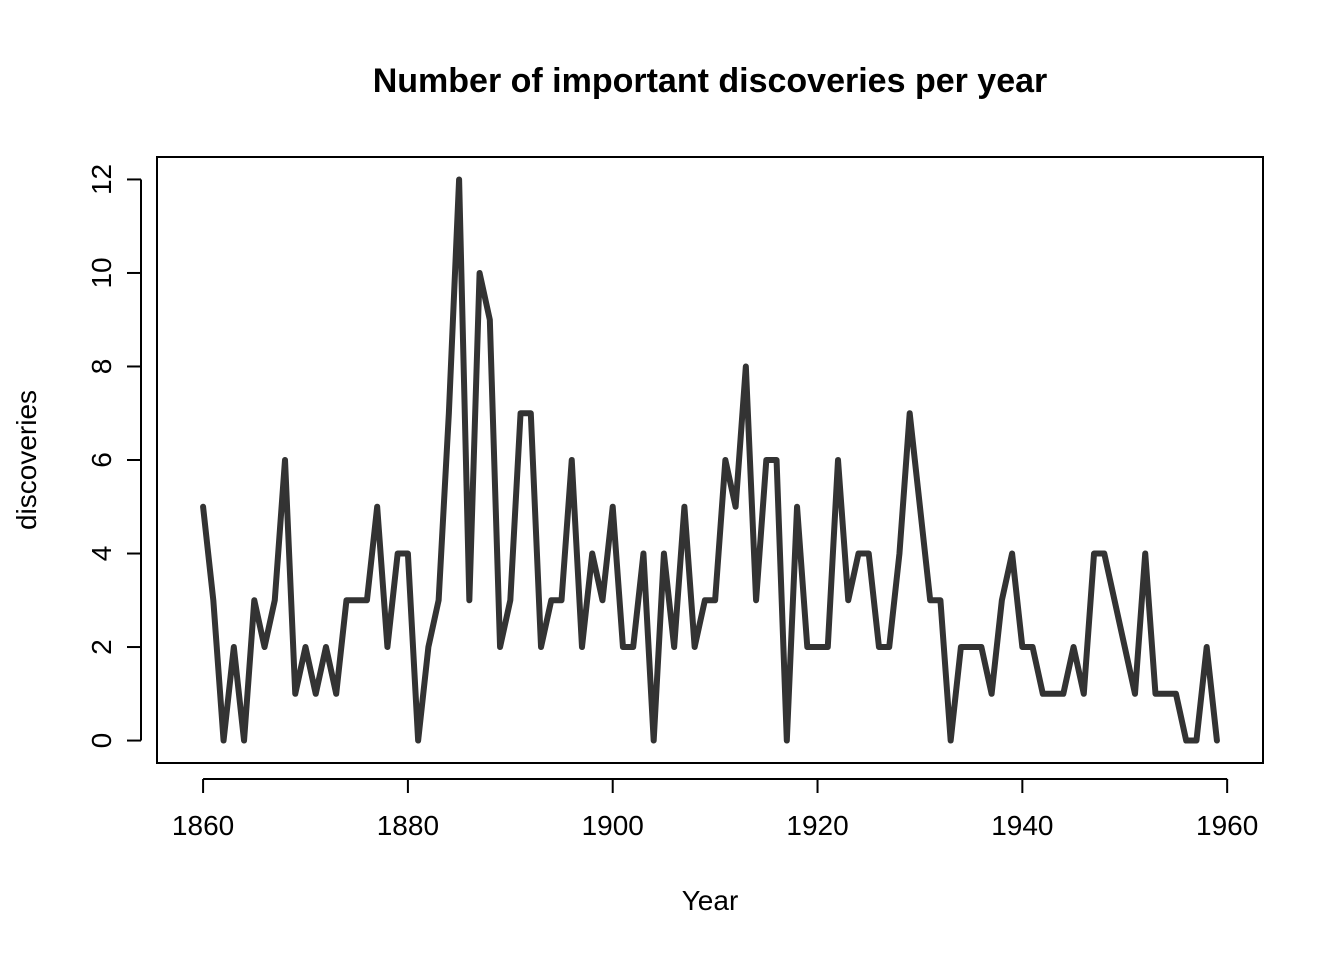  Describe the element at coordinates (710, 900) in the screenshot. I see `x-axis-label: Year` at that location.